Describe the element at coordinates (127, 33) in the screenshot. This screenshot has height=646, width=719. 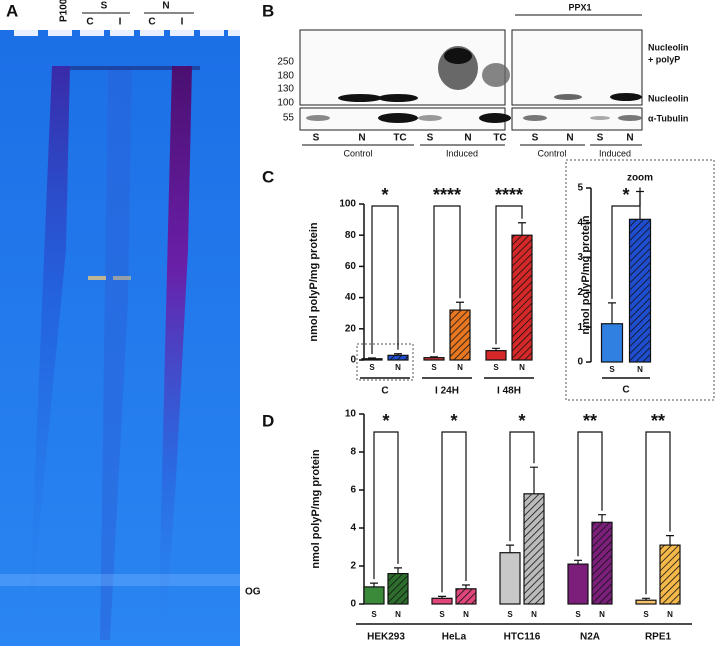
I see `wells` at that location.